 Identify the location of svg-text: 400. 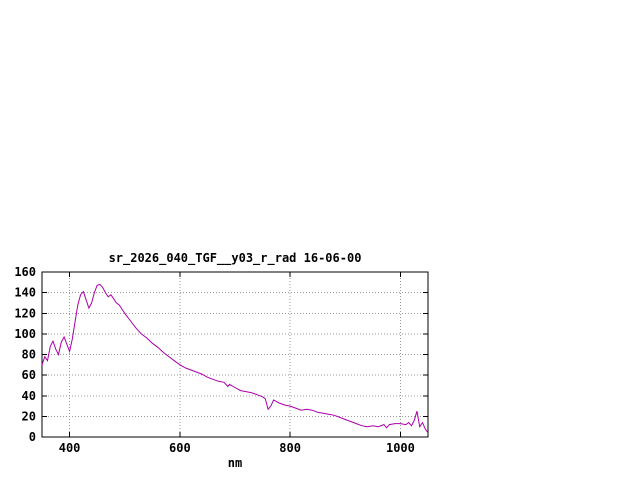
(70, 448).